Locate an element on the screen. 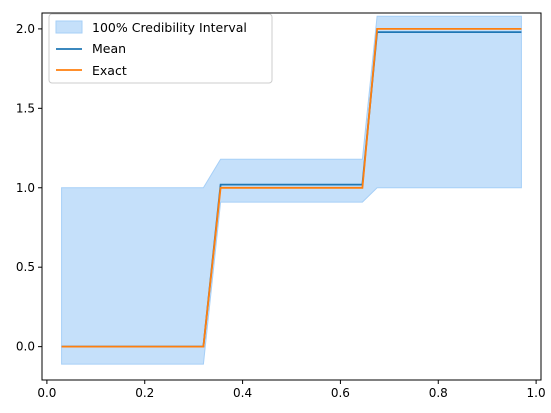  x-tick-label: 0.0 is located at coordinates (46, 393).